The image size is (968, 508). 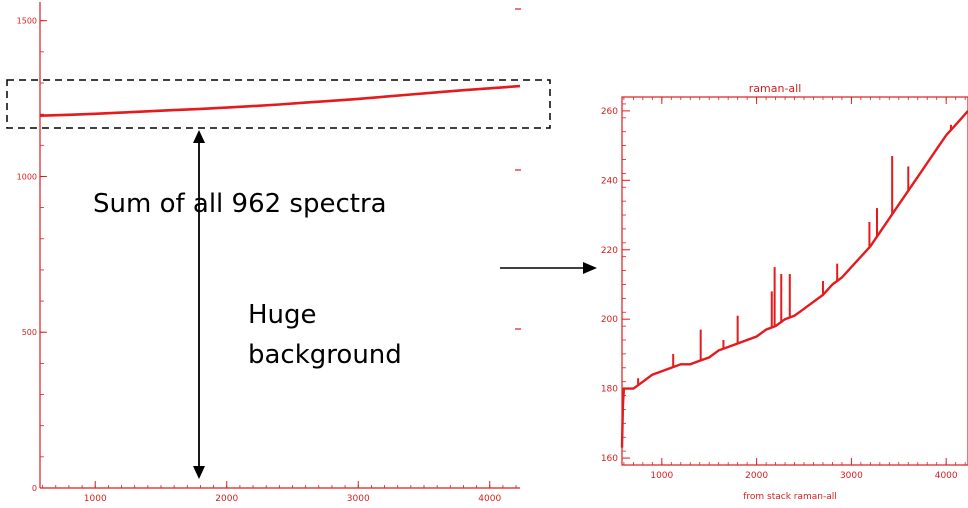 I want to click on arrow-head-right, so click(x=590, y=268).